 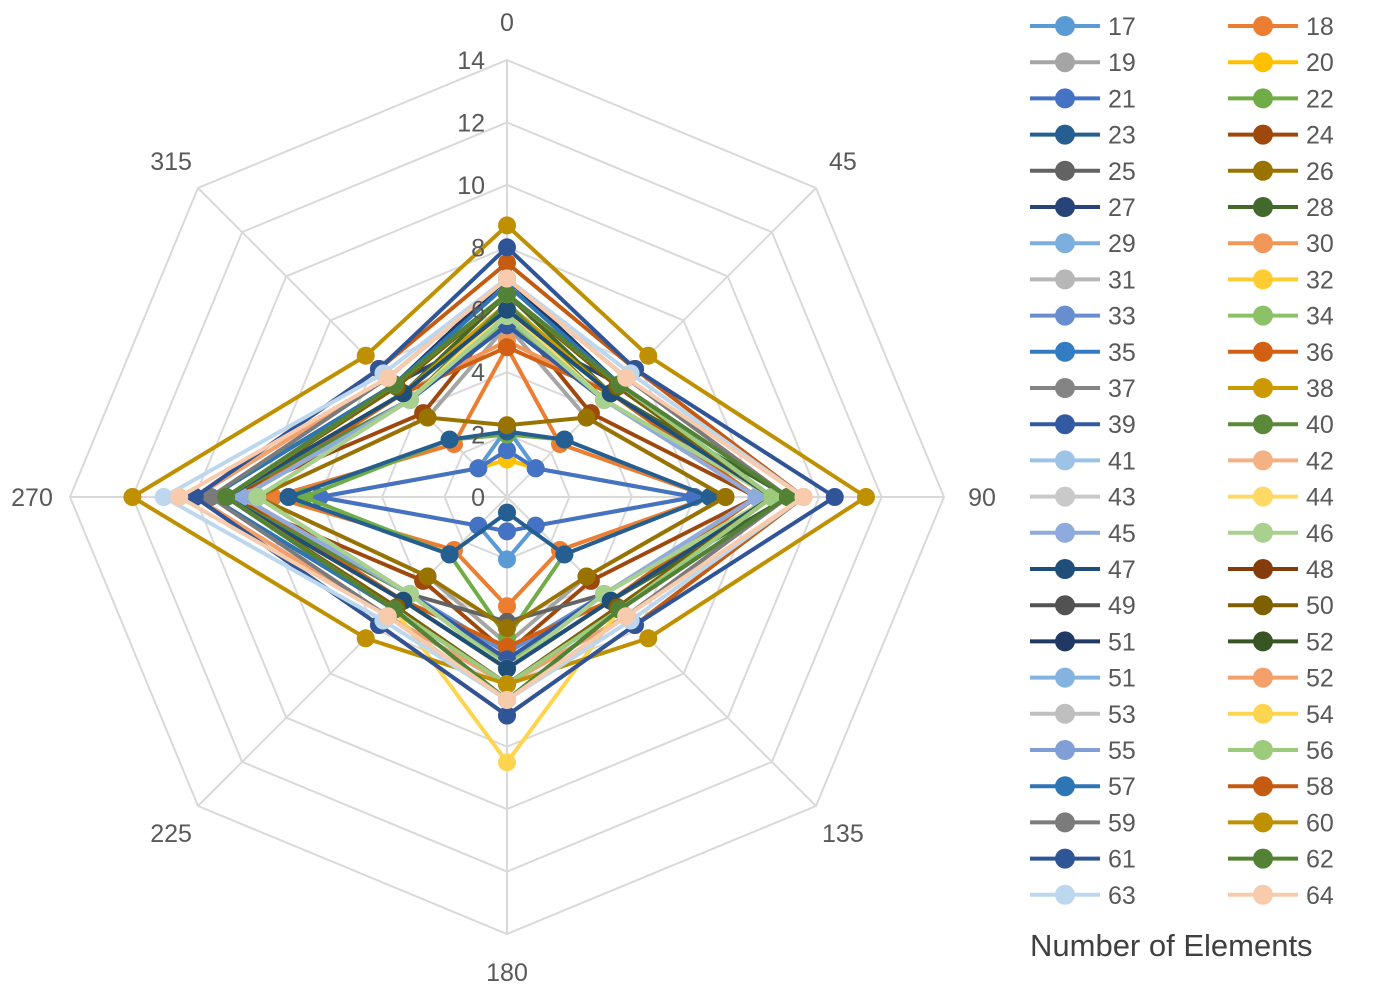 I want to click on legend-label: 62, so click(x=1320, y=860).